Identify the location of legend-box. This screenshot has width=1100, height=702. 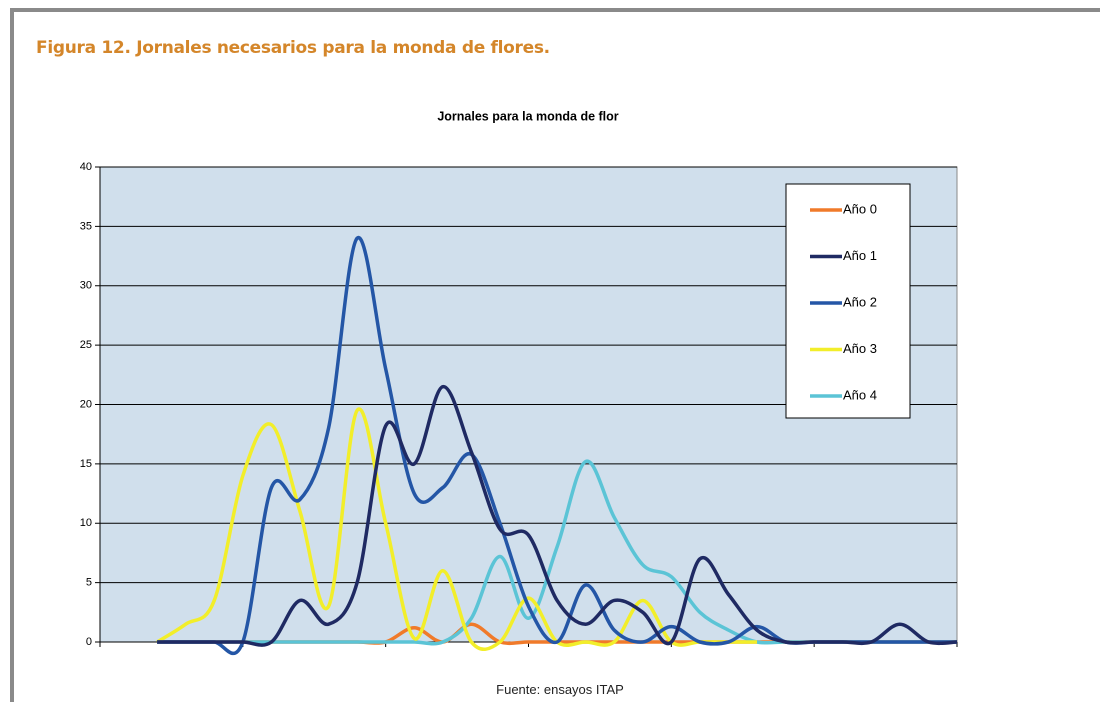
(848, 301).